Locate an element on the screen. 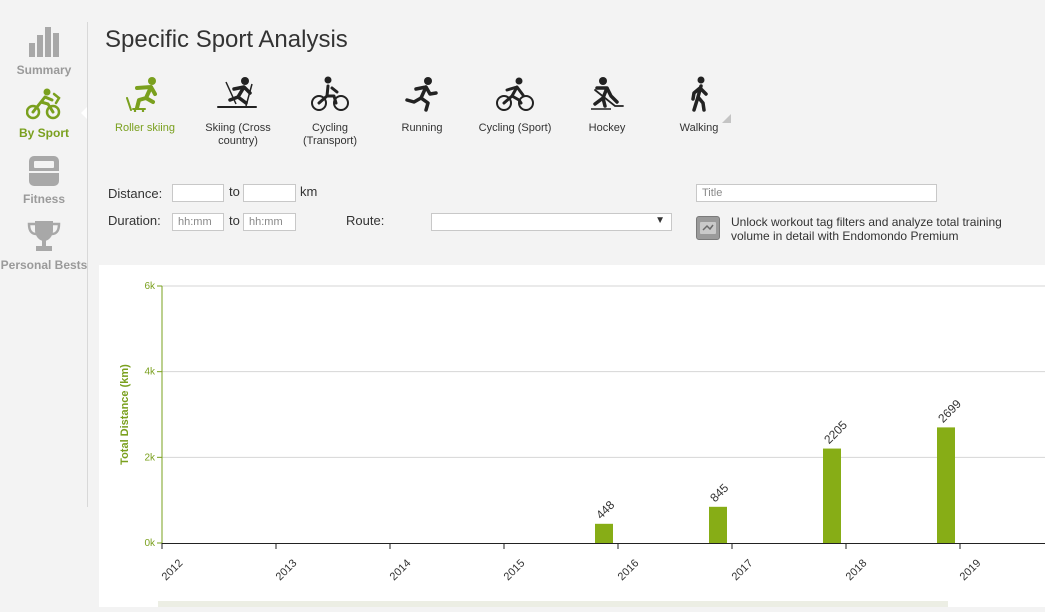 This screenshot has width=1045, height=612. sport-name: Skiing (Cross country) is located at coordinates (238, 134).